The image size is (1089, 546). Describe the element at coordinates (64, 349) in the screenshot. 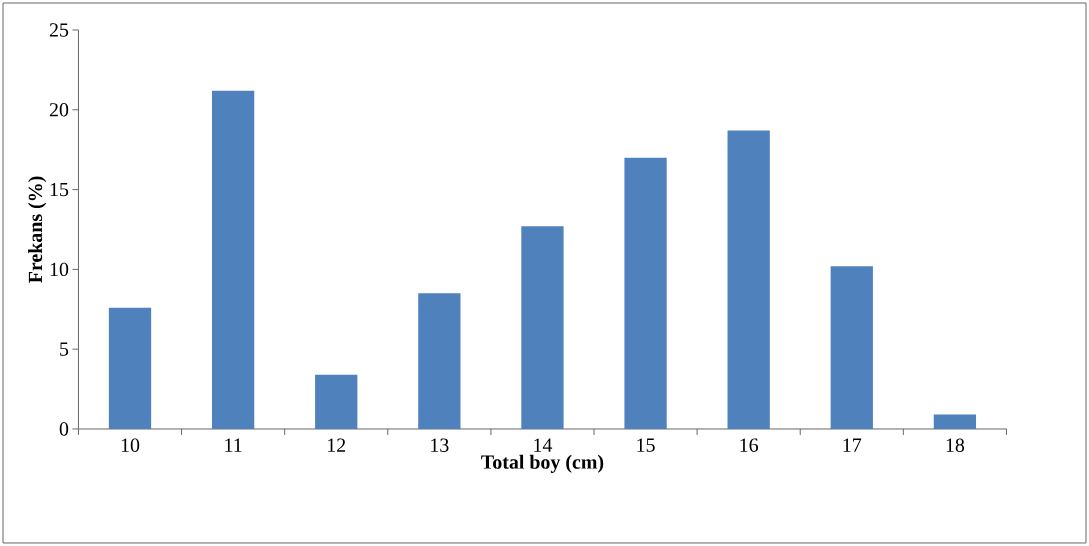

I see `y-tick-label: 5` at that location.